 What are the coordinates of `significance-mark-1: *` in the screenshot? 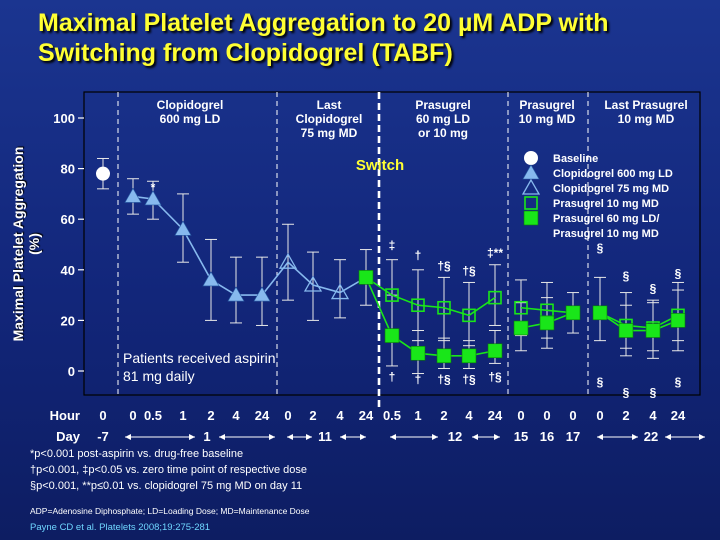 It's located at (153, 187).